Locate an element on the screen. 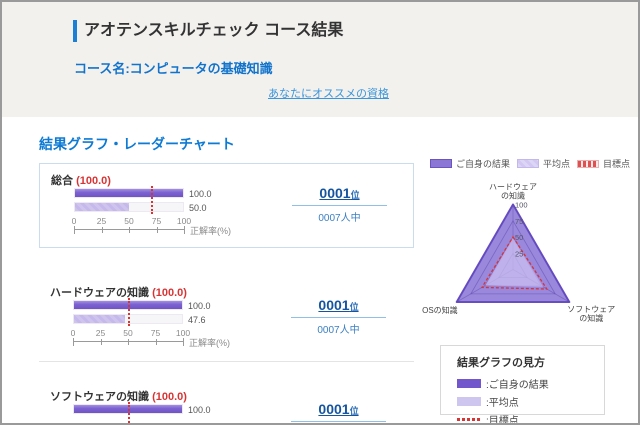 The height and width of the screenshot is (425, 640). graph-key-box: 結果グラフの見方 :ご自身の結果 :平均点 :目標点 is located at coordinates (522, 384).